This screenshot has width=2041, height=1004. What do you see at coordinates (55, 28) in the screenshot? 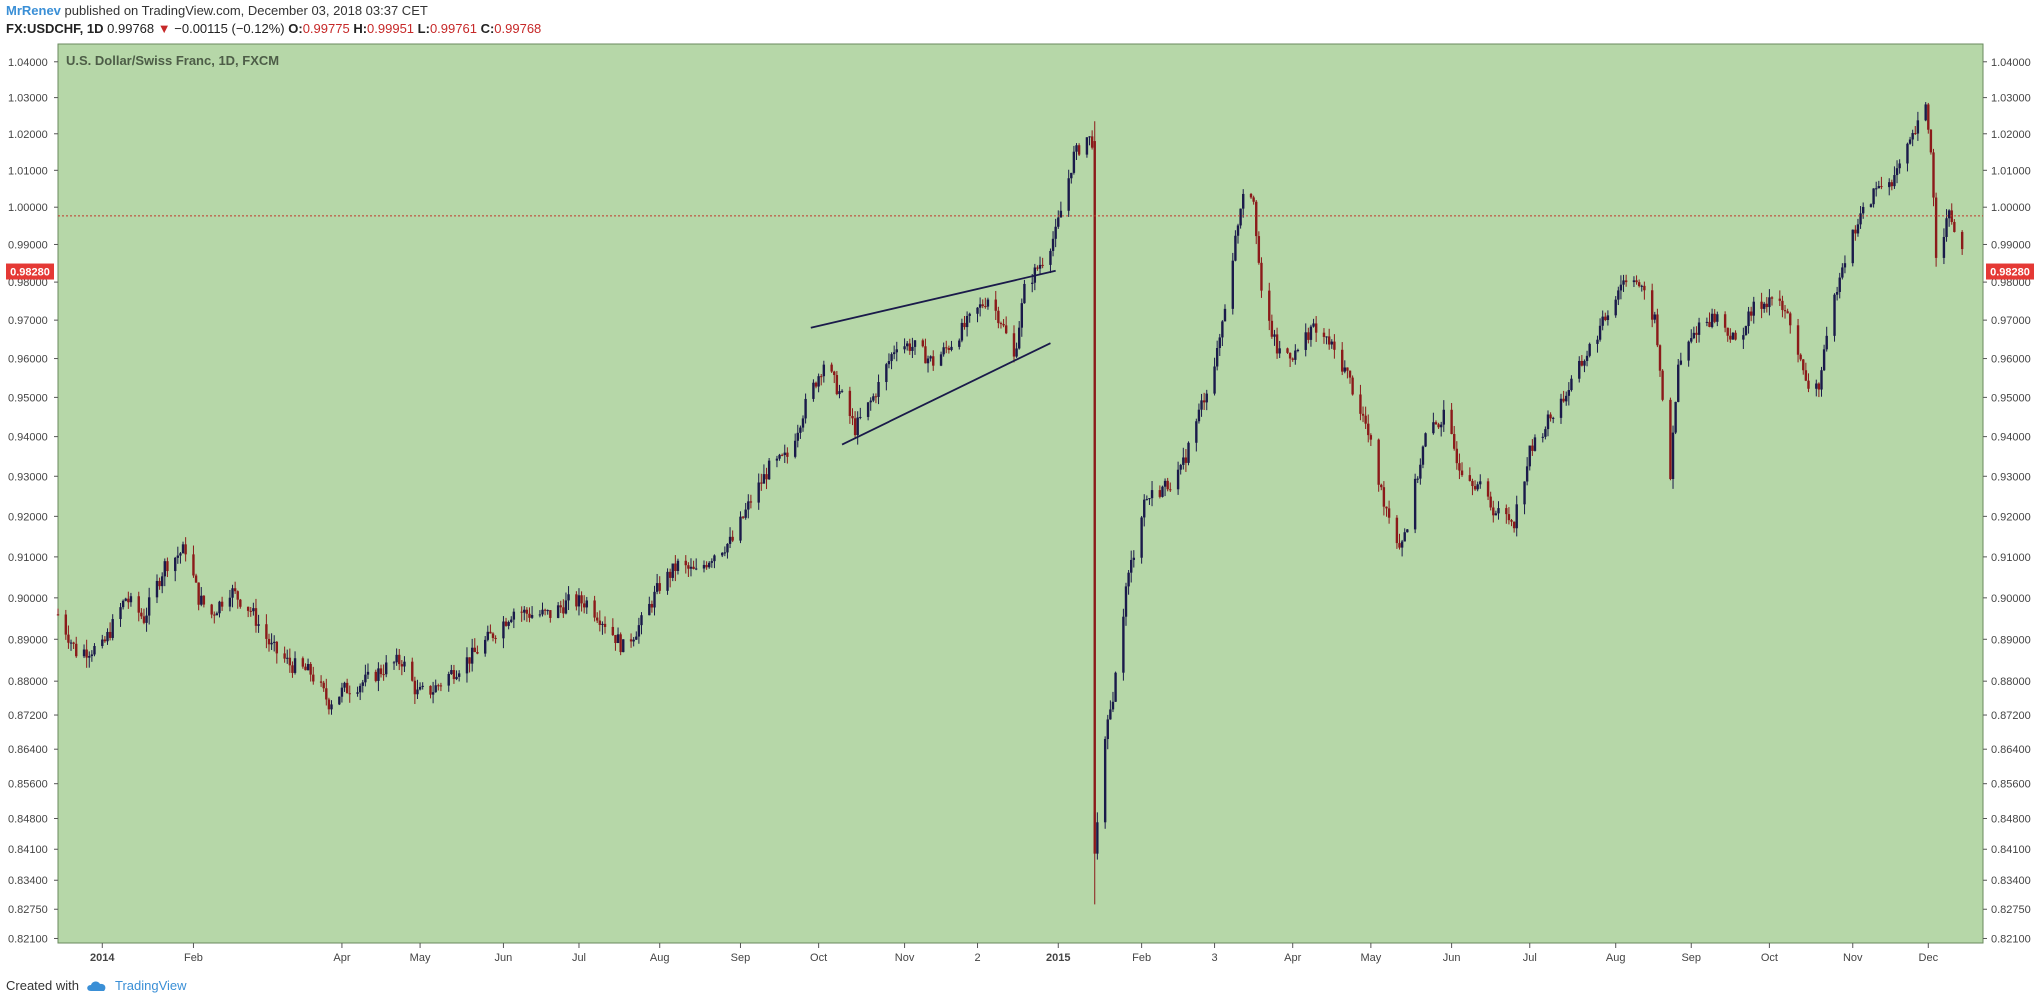
I see `symbol-label: FX:USDCHF, 1D` at bounding box center [55, 28].